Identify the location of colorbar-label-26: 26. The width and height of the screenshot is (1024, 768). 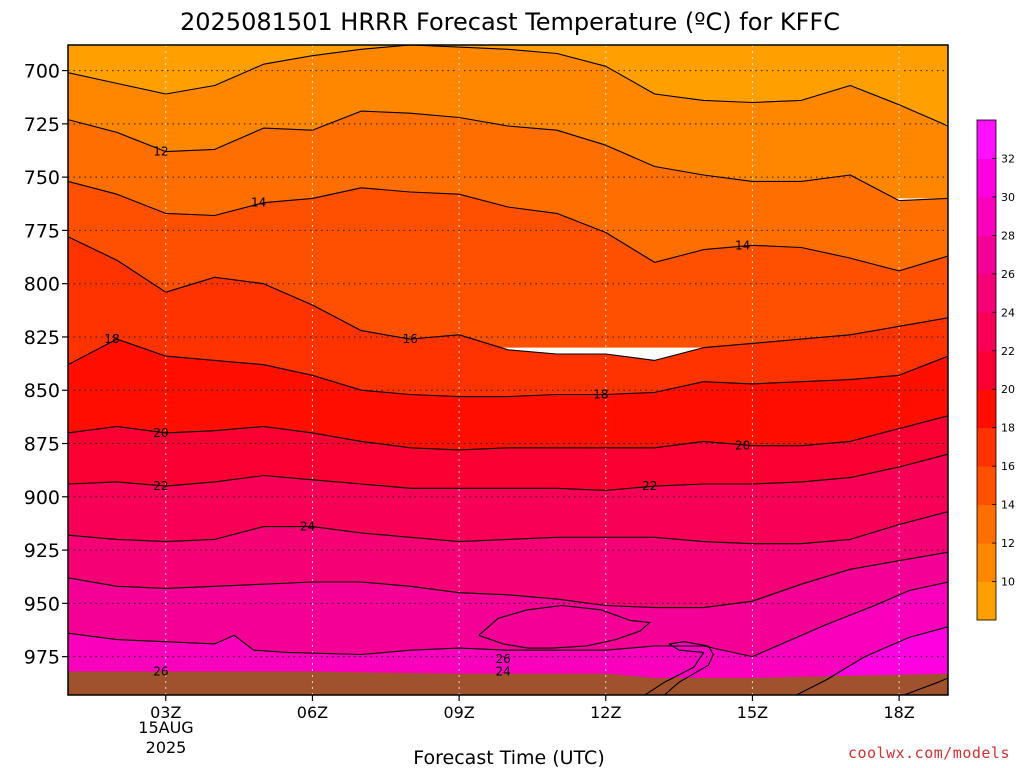
(1008, 274).